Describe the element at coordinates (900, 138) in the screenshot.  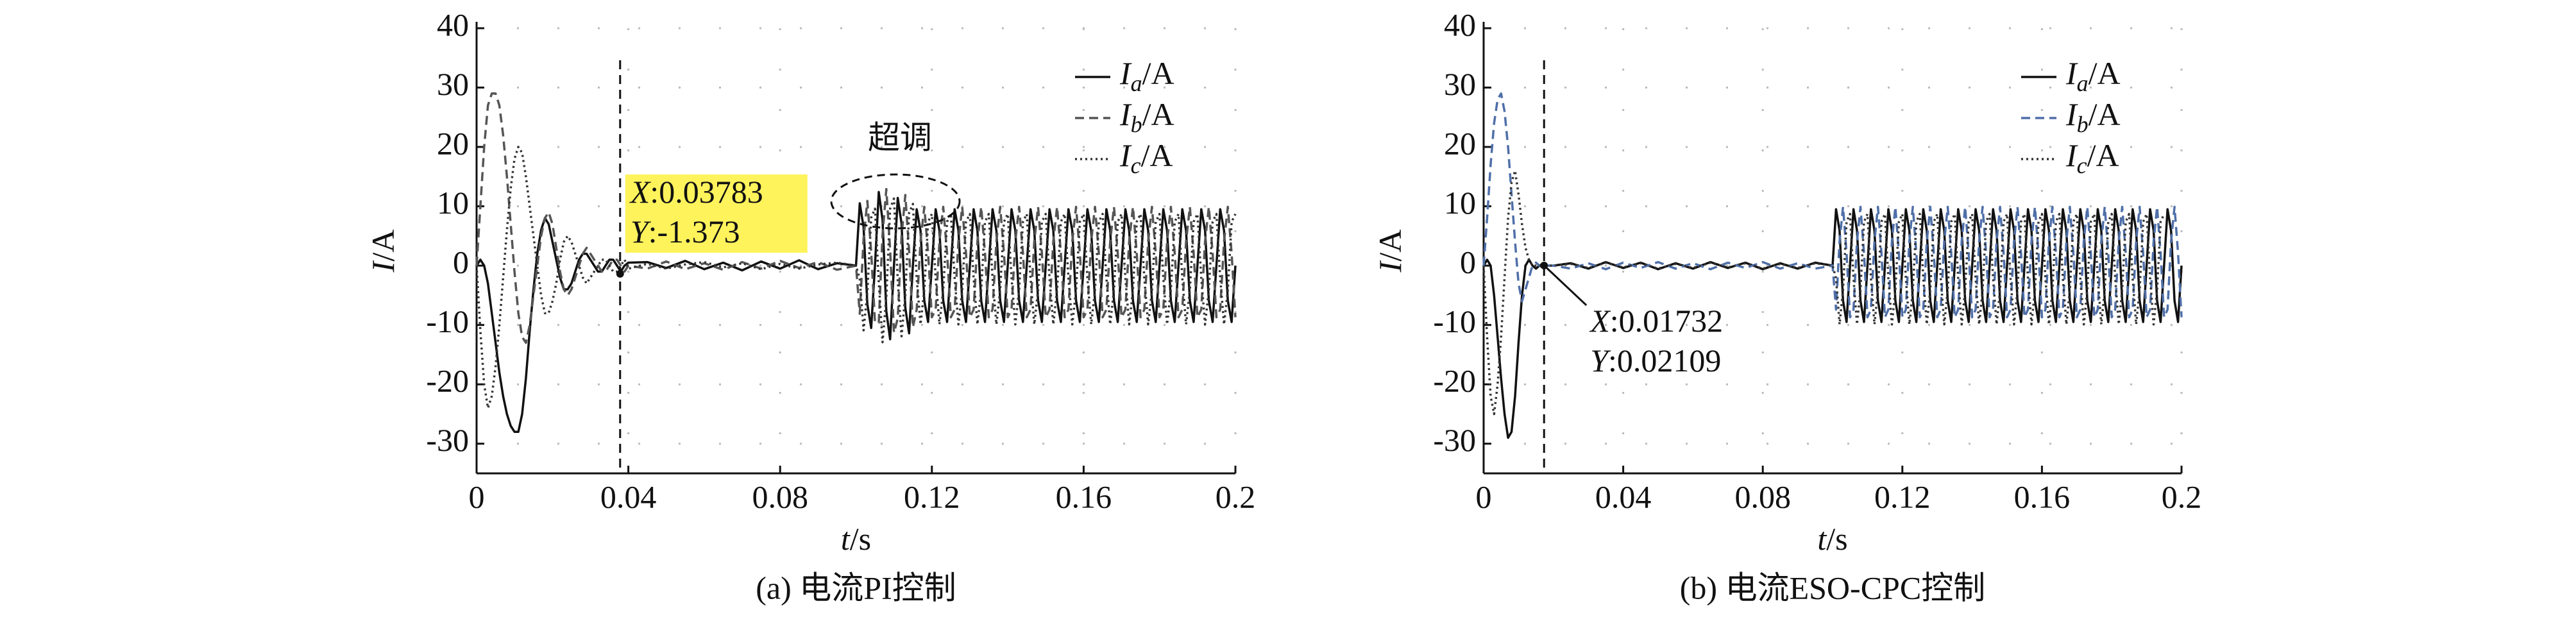
I see `overshoot-note: 超调` at that location.